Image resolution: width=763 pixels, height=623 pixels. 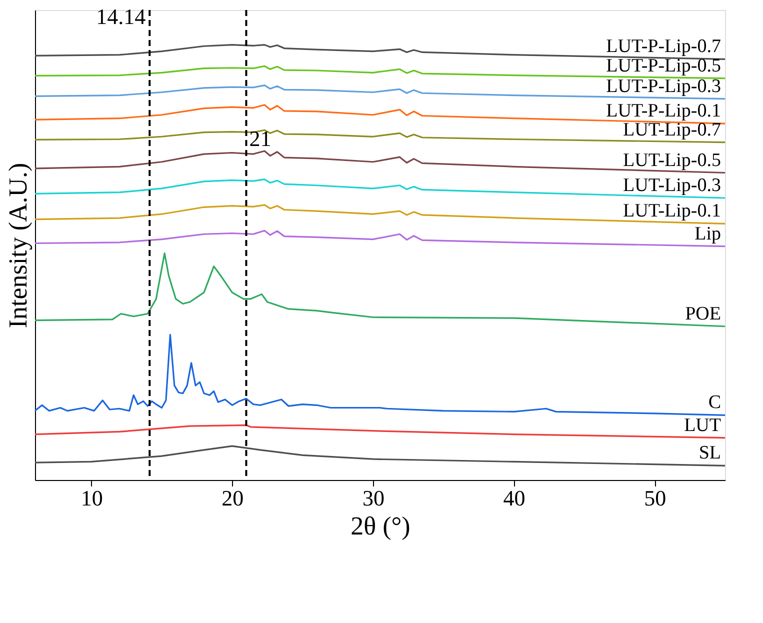 What do you see at coordinates (91, 498) in the screenshot?
I see `x-tick-label: 10` at bounding box center [91, 498].